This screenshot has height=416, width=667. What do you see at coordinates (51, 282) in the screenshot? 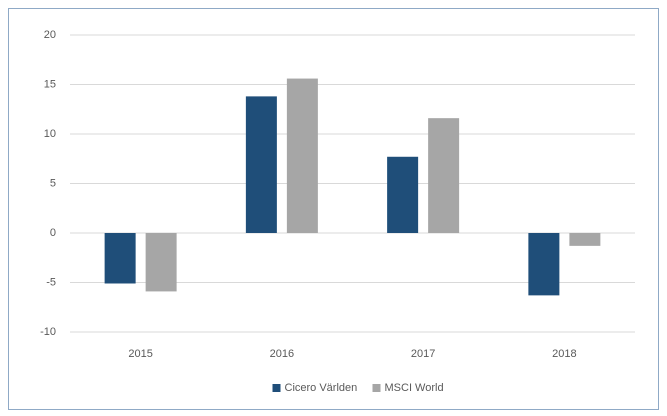
I see `y-tick-label: -5` at bounding box center [51, 282].